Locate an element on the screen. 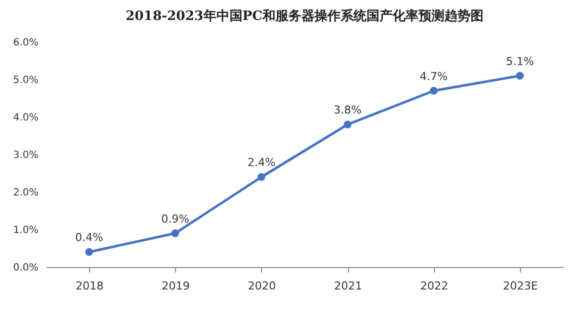  x-tick-label: 2018 is located at coordinates (90, 286).